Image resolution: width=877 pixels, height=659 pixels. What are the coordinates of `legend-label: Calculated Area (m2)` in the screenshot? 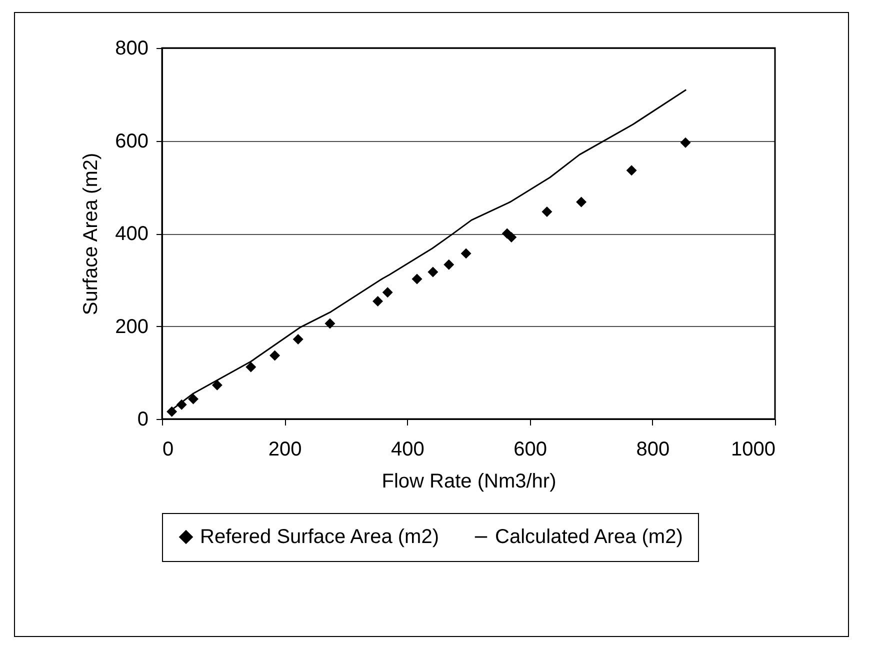 It's located at (589, 537).